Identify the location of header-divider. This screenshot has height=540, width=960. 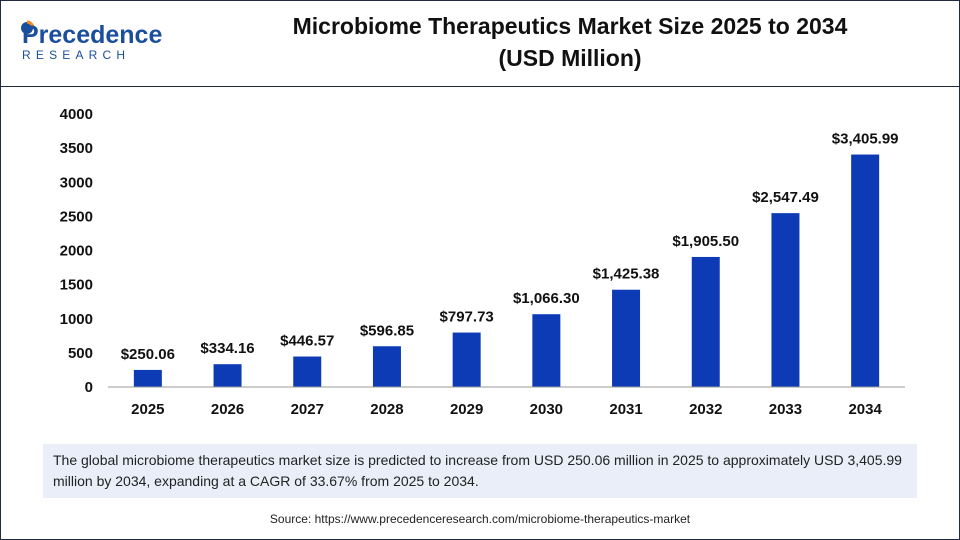
(480, 86).